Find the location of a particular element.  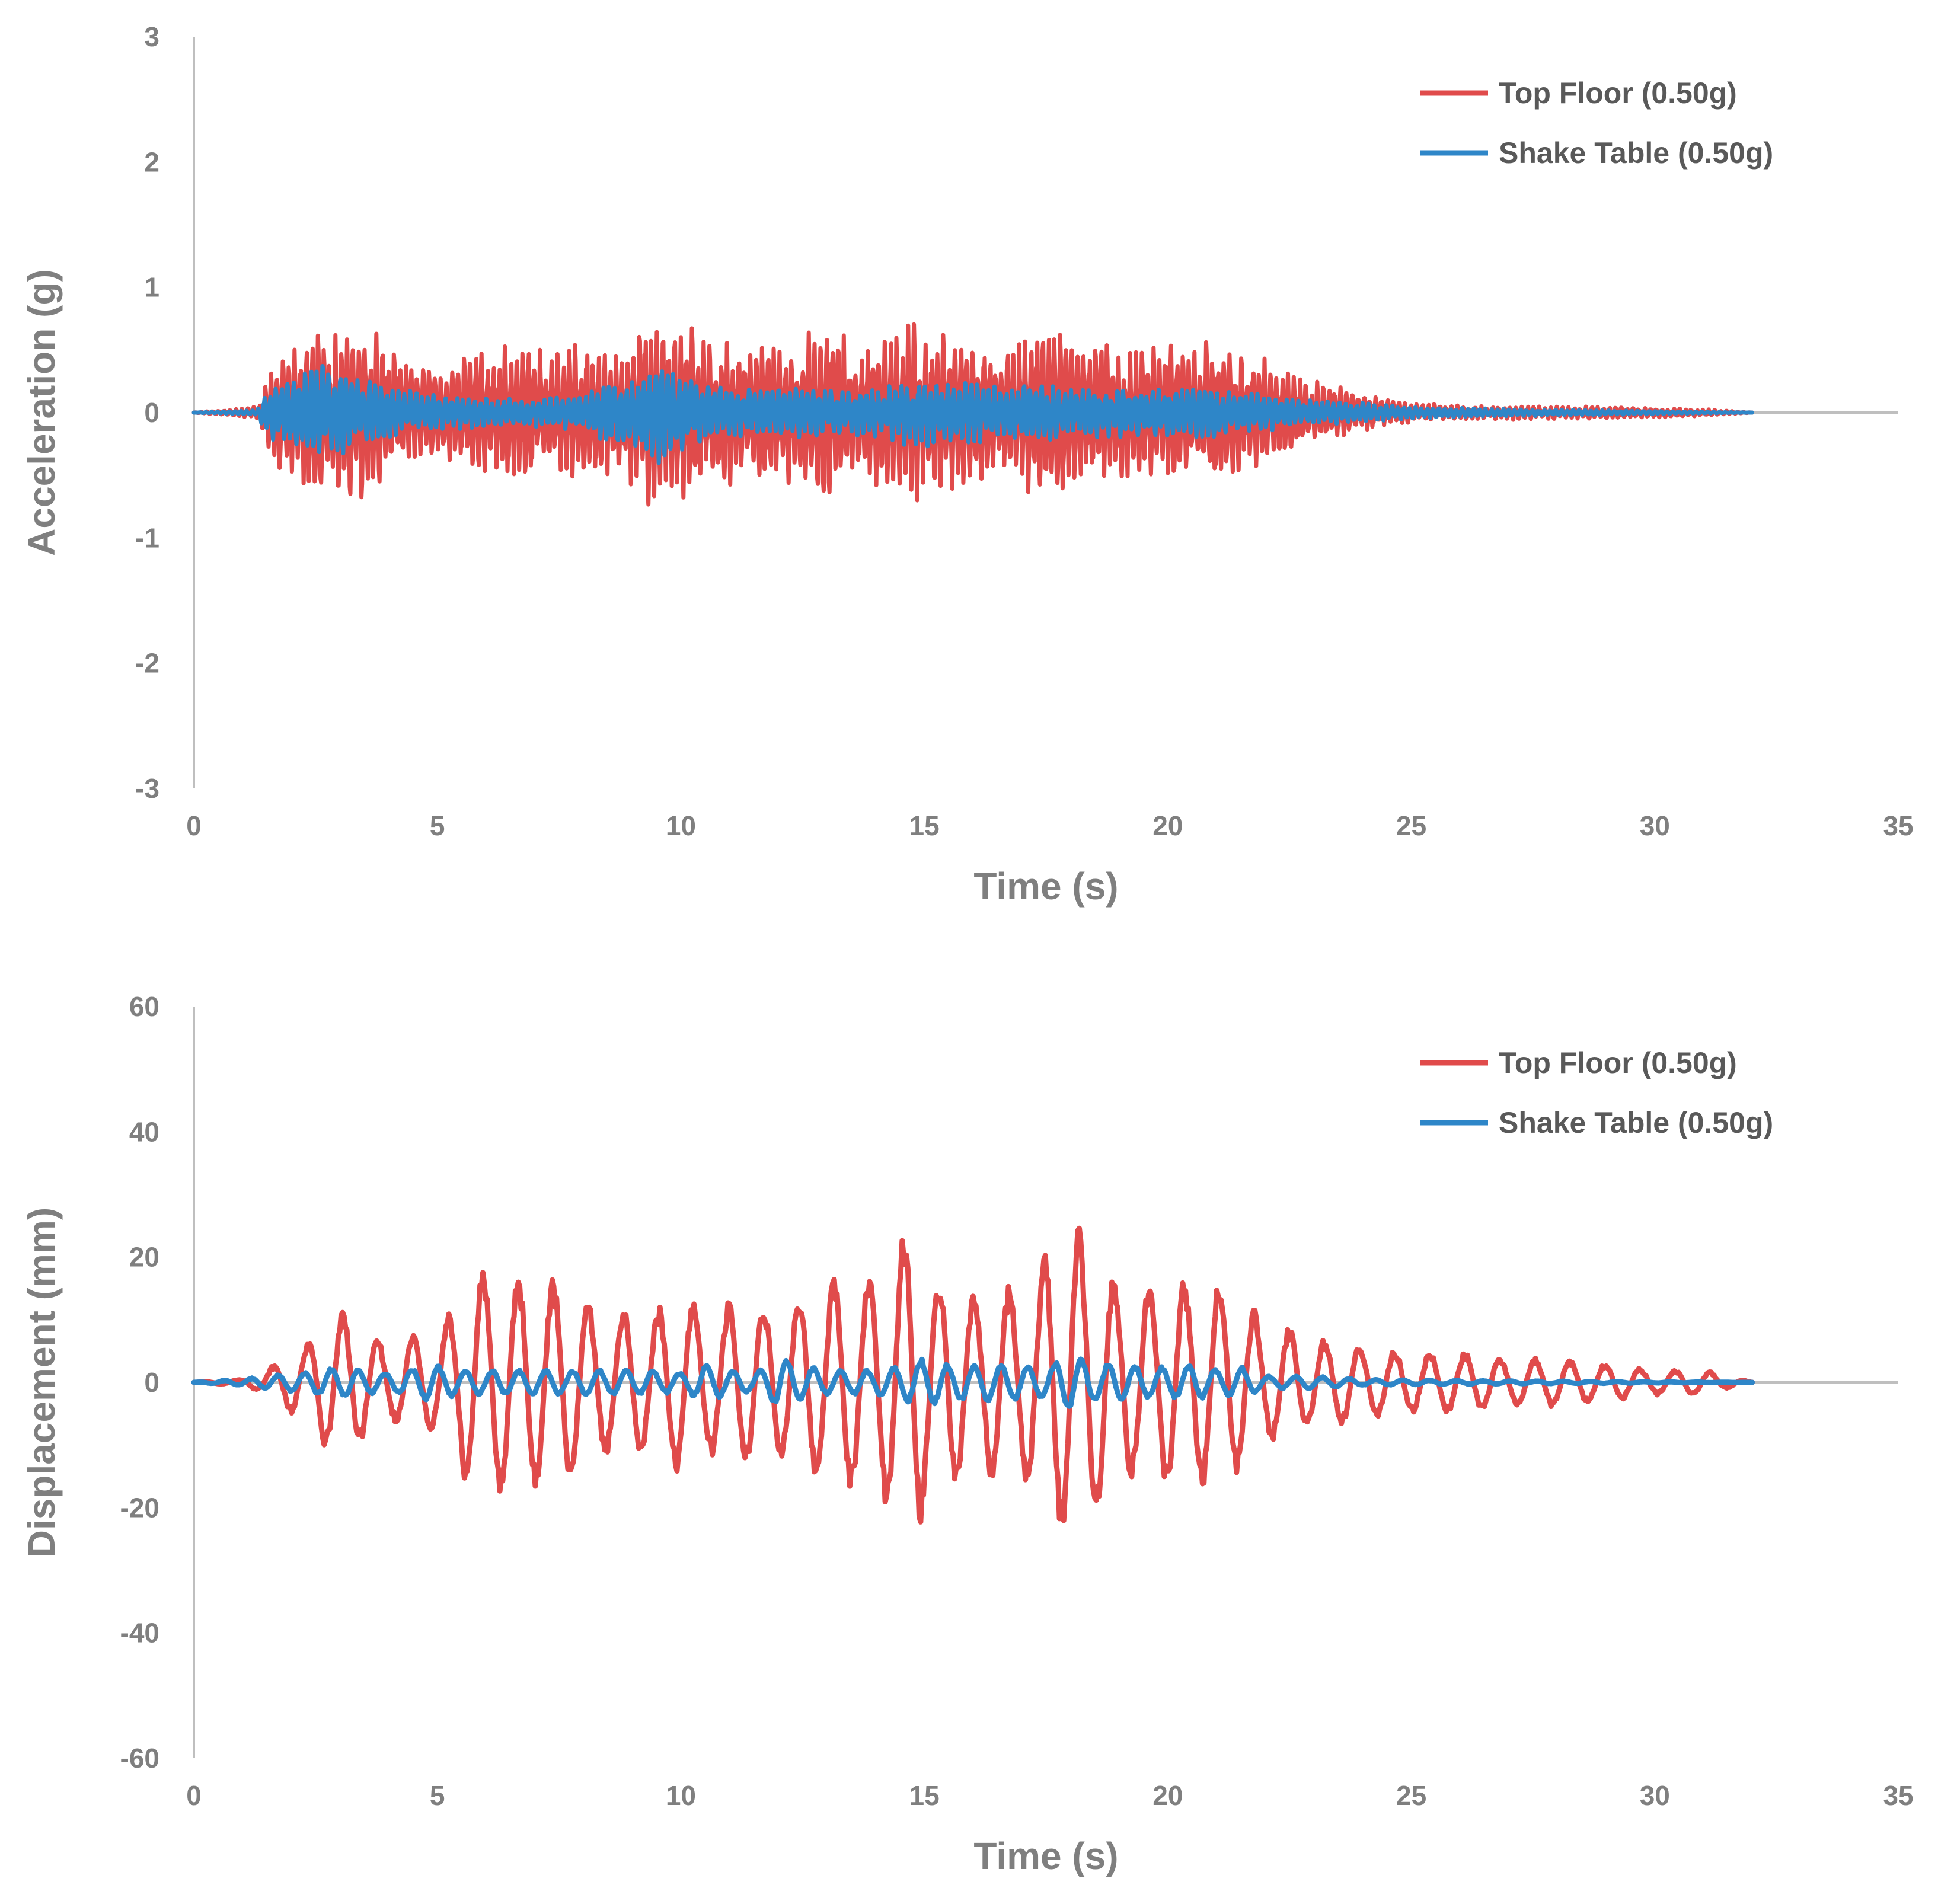

acceleration-y-tick-label: 2 is located at coordinates (151, 161).